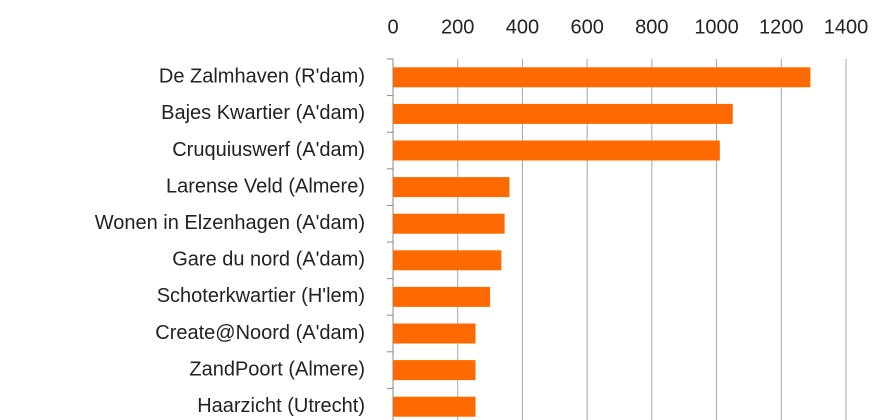 Image resolution: width=879 pixels, height=420 pixels. Describe the element at coordinates (716, 27) in the screenshot. I see `x-tick-label: 1000` at that location.